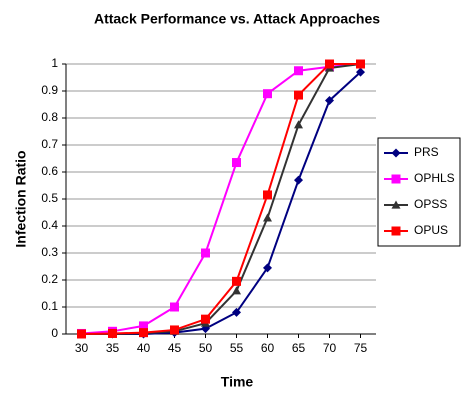  I want to click on x-tick-label: 55, so click(237, 348).